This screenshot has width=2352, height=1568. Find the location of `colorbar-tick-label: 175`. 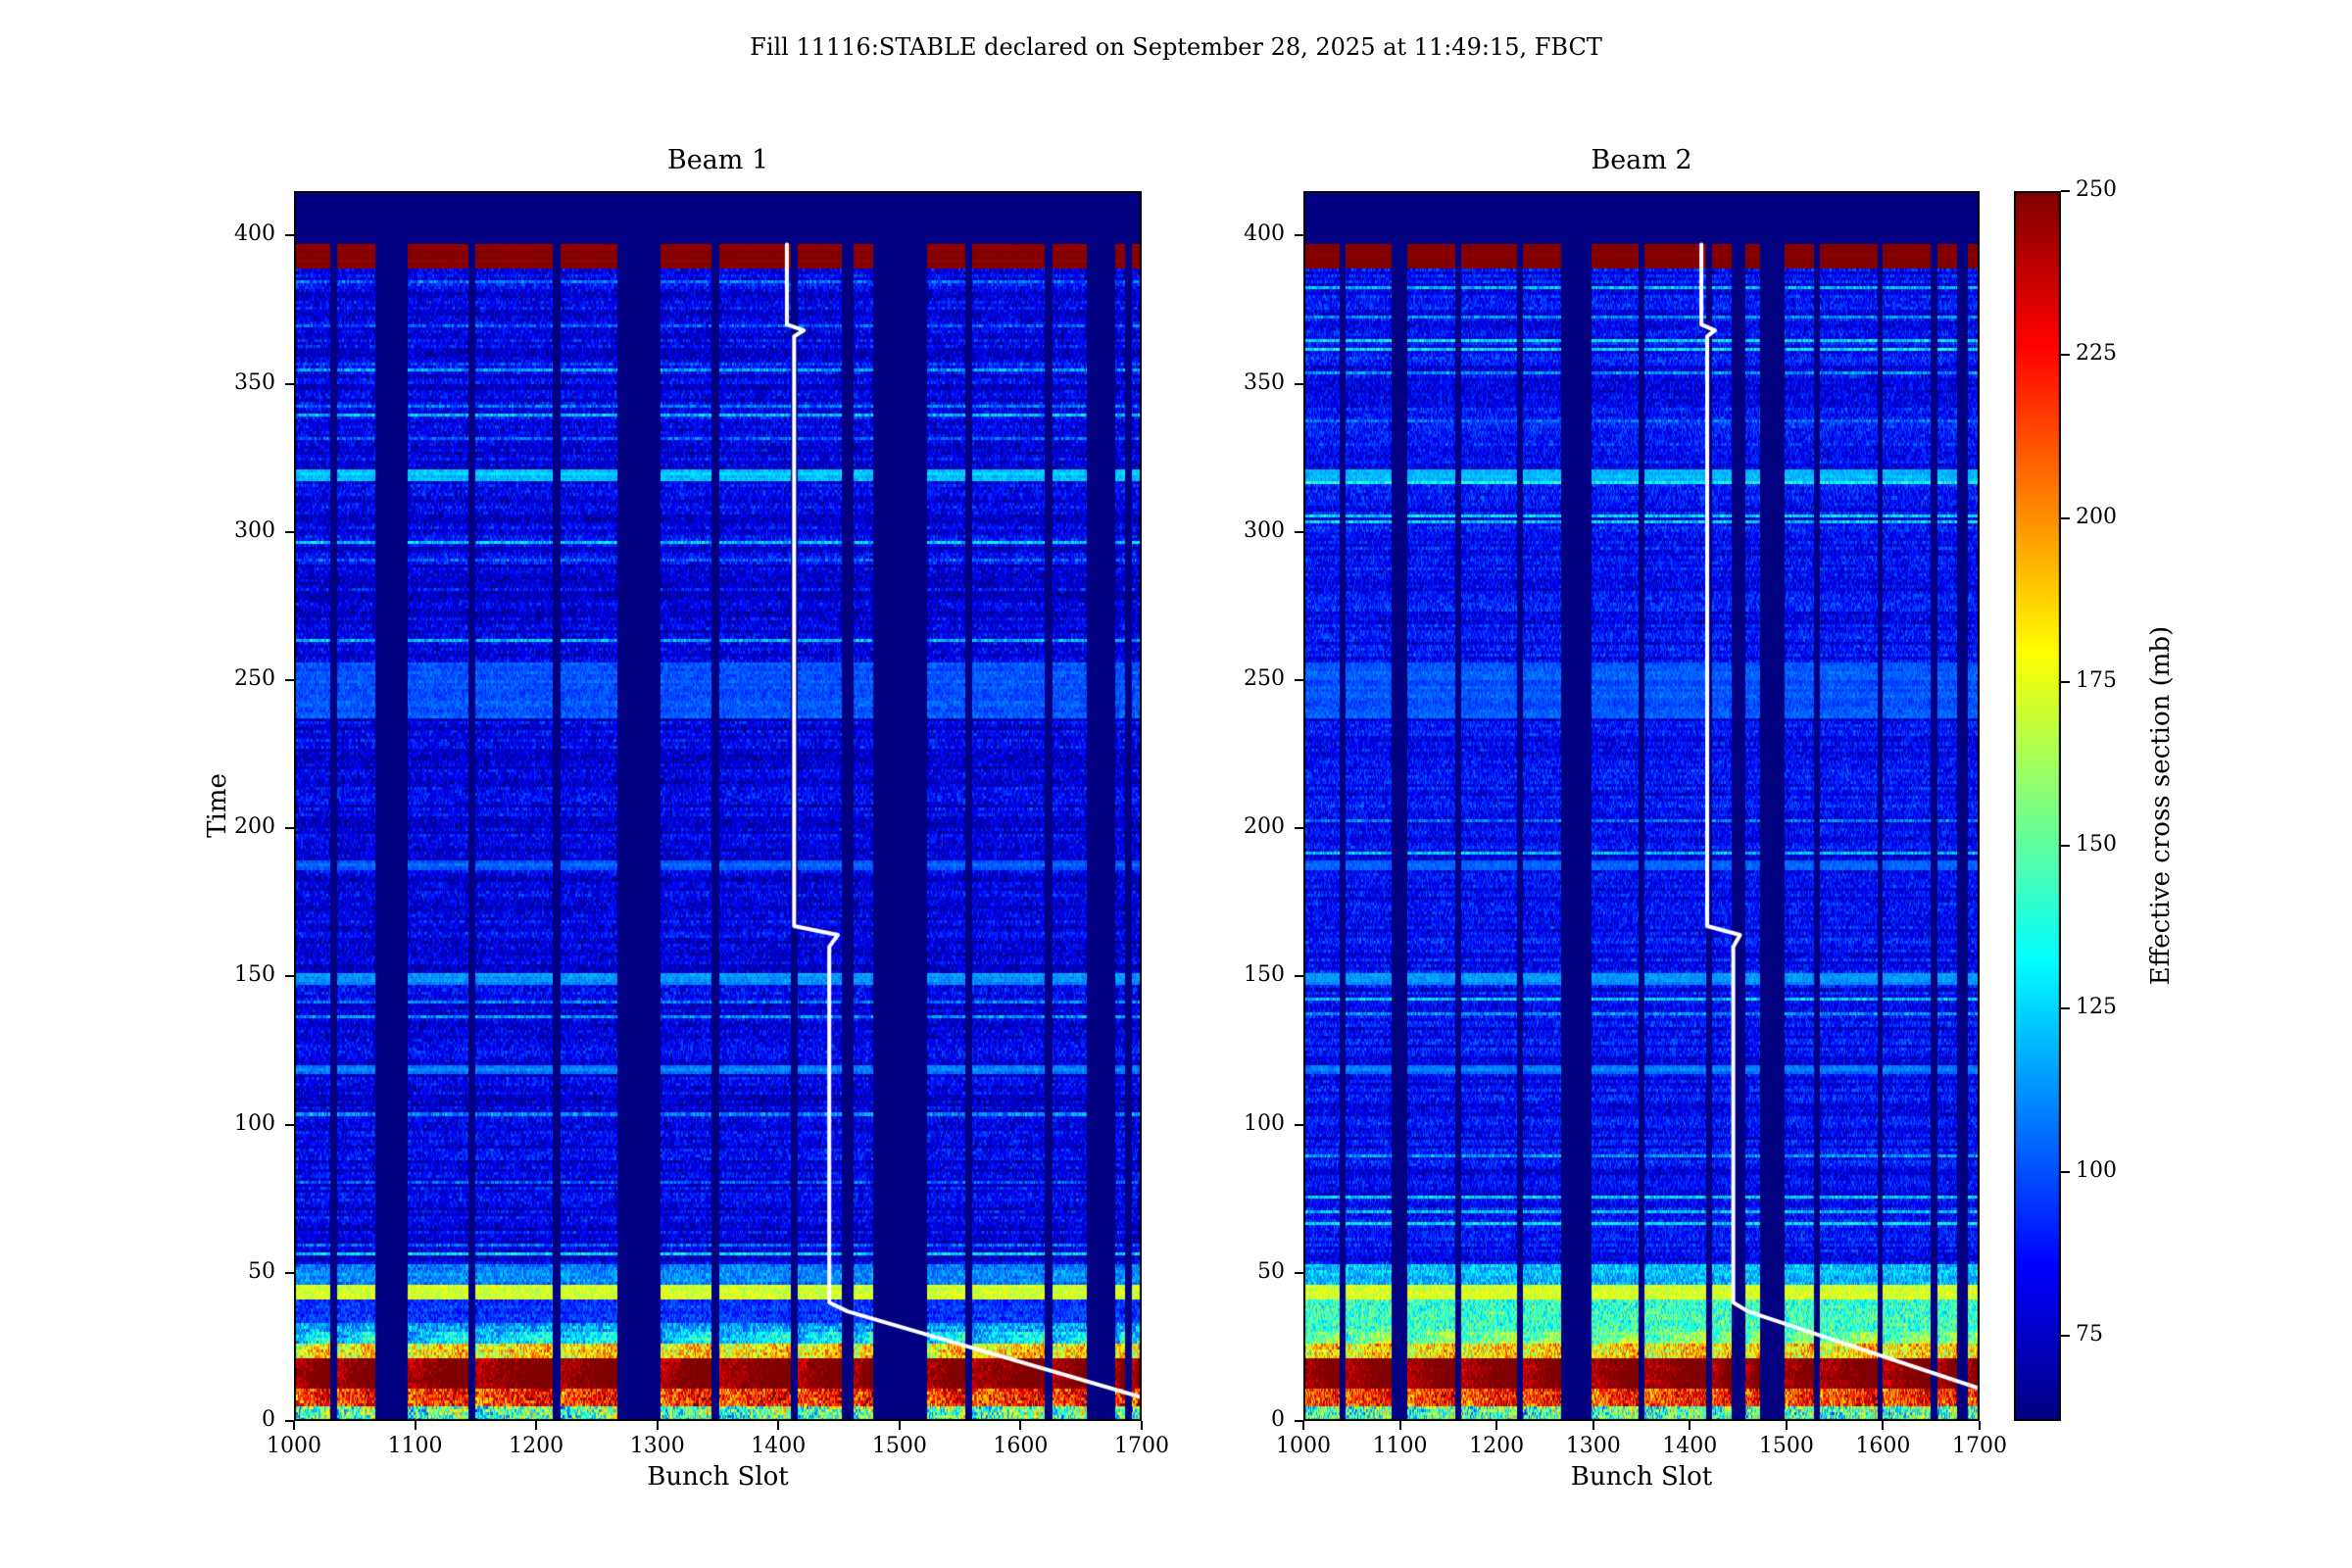

colorbar-tick-label: 175 is located at coordinates (2096, 680).